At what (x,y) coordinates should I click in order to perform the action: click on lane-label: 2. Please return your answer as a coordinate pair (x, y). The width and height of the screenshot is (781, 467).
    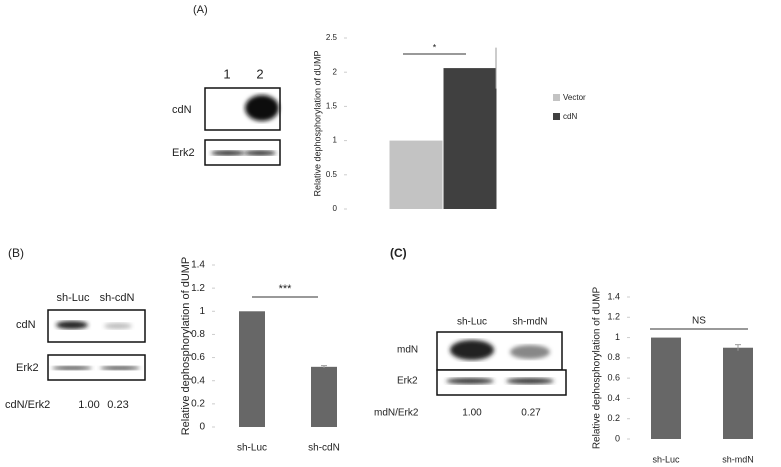
    Looking at the image, I should click on (259, 73).